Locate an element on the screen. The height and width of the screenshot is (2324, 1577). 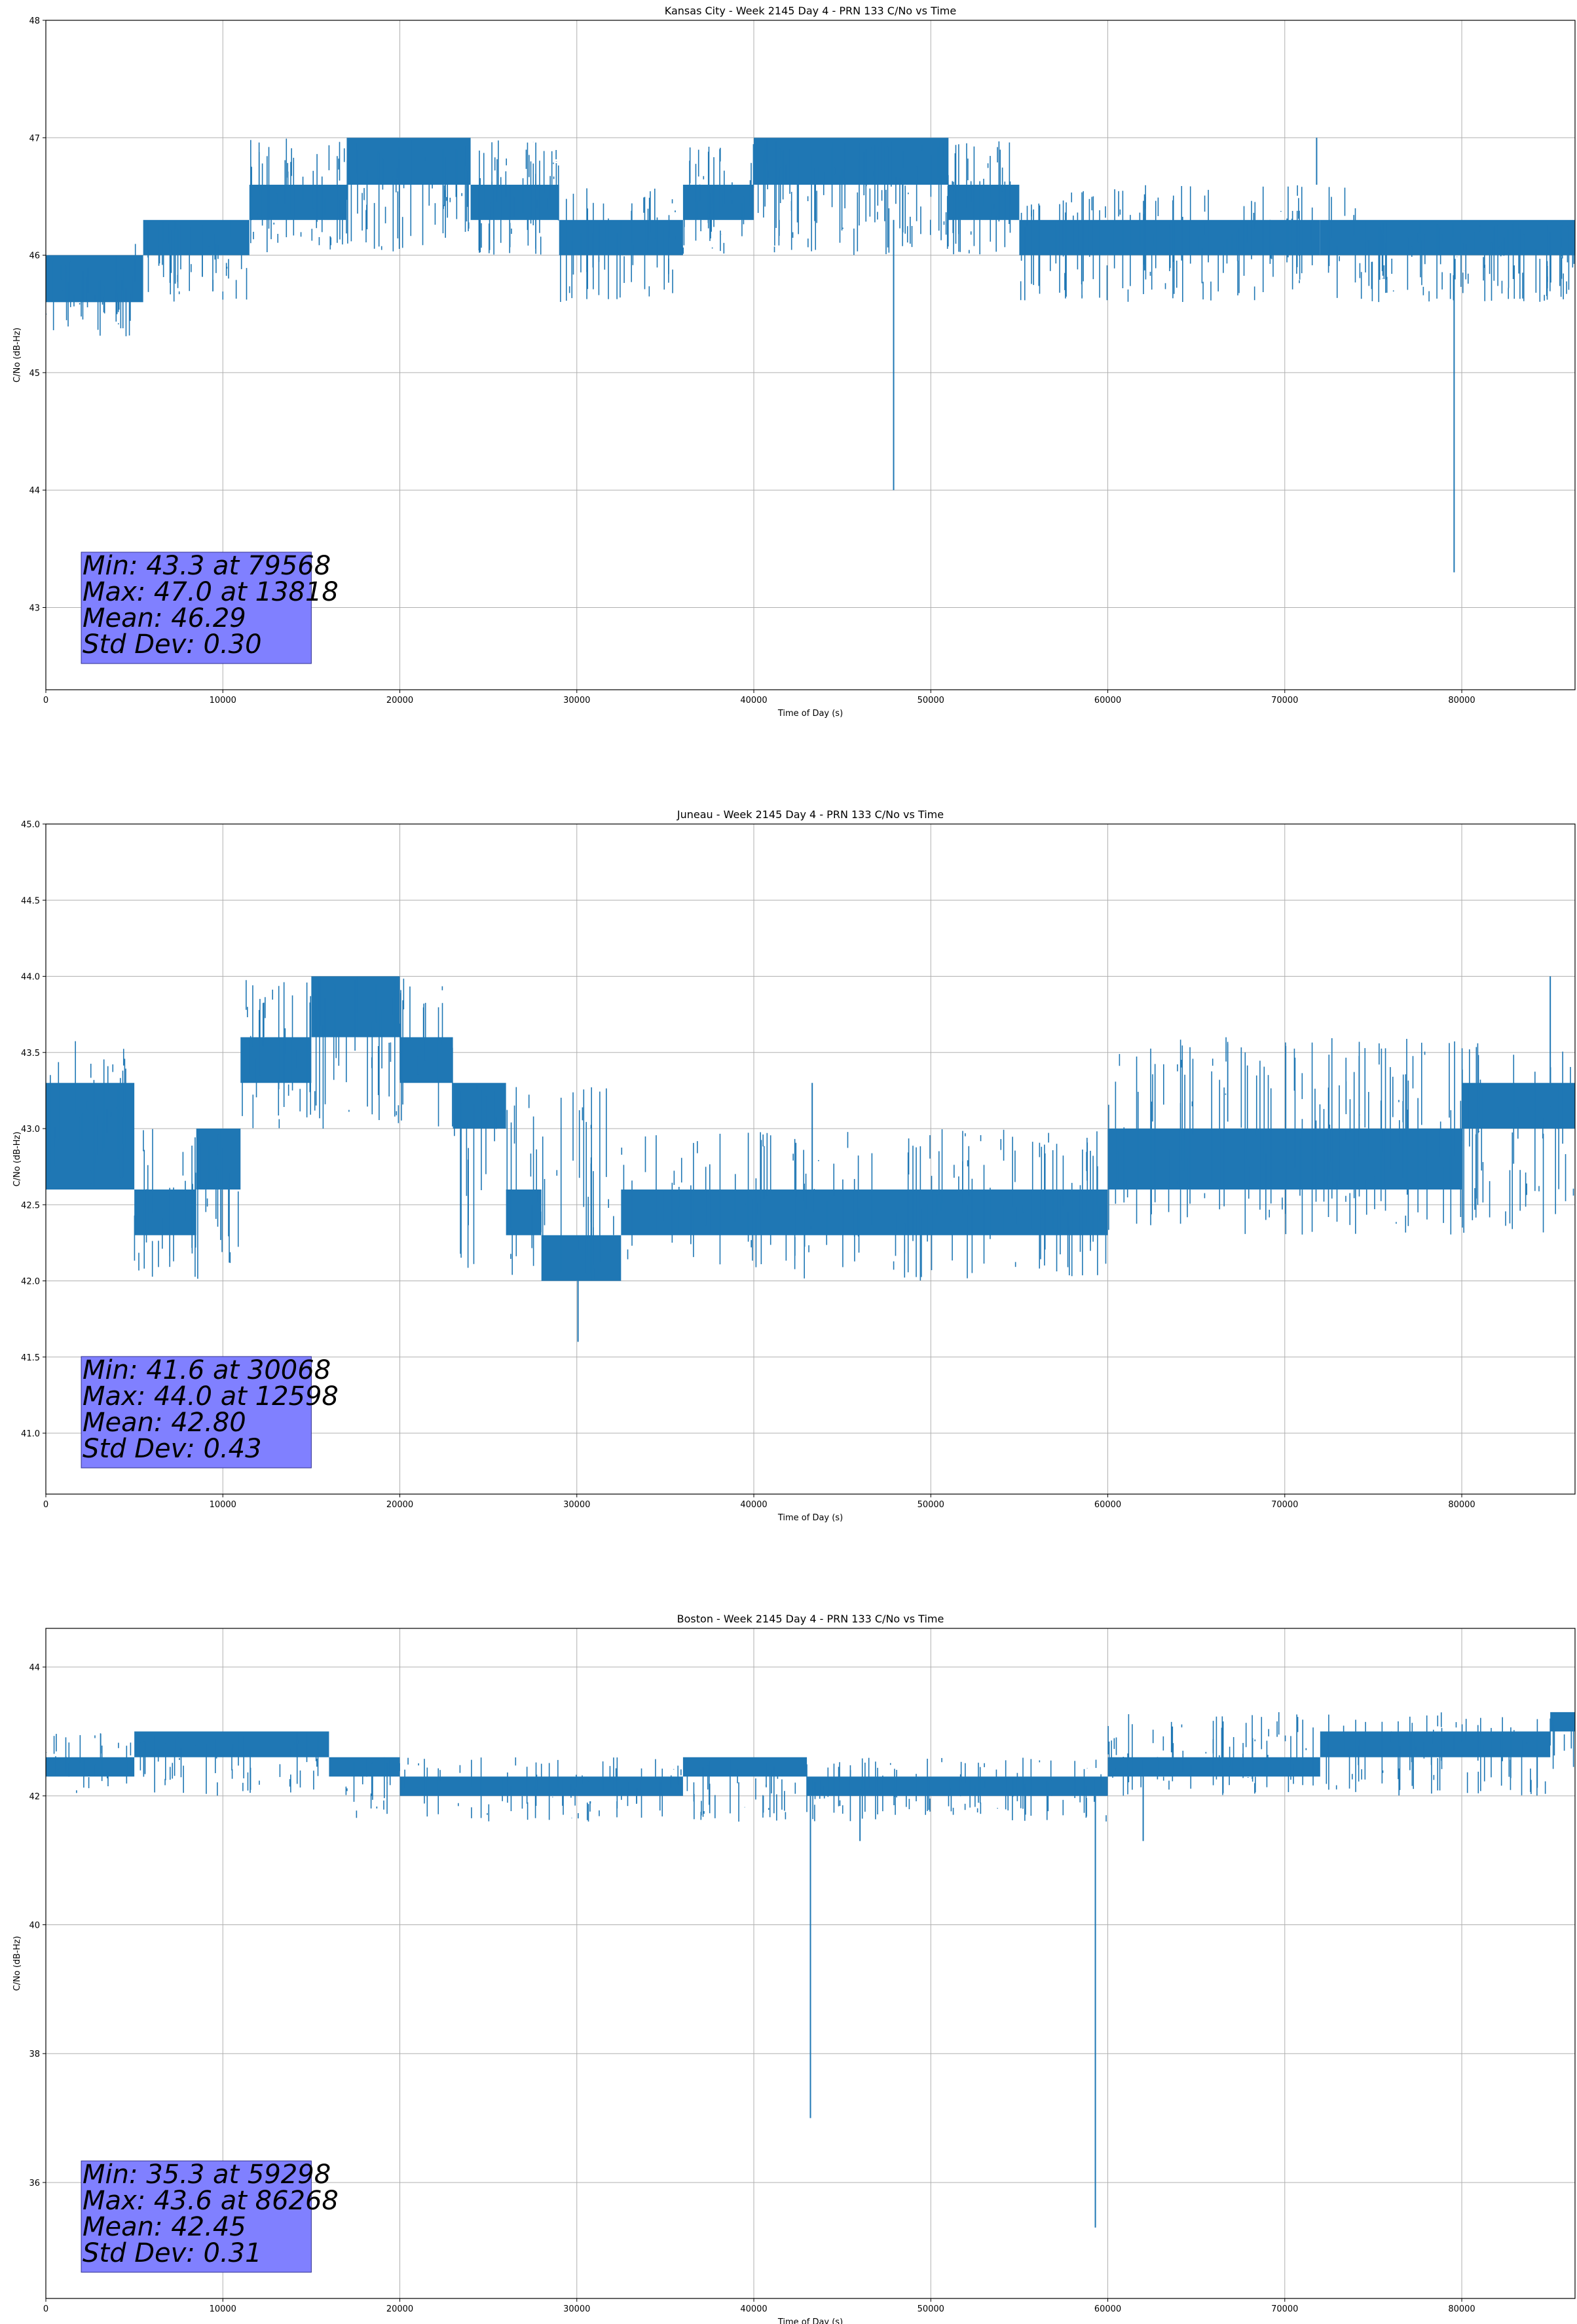
stats-line: Max: 43.6 at 86268 is located at coordinates (211, 2201).